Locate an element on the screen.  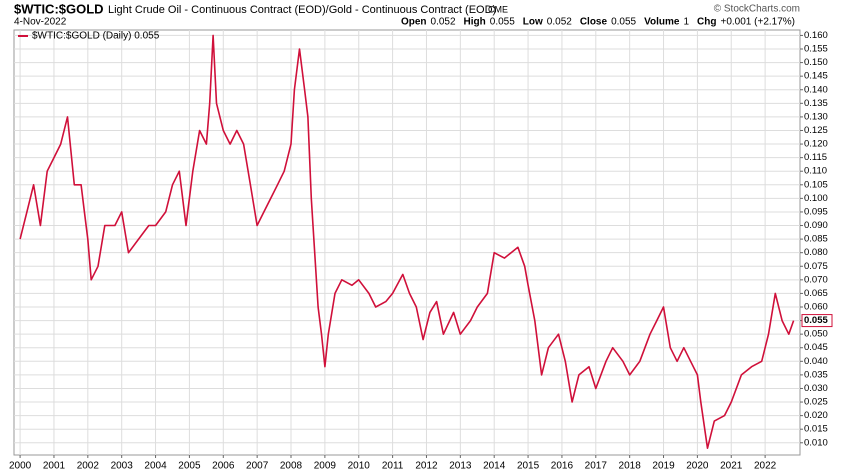
y-tick-label: 0.045 is located at coordinates (816, 347).